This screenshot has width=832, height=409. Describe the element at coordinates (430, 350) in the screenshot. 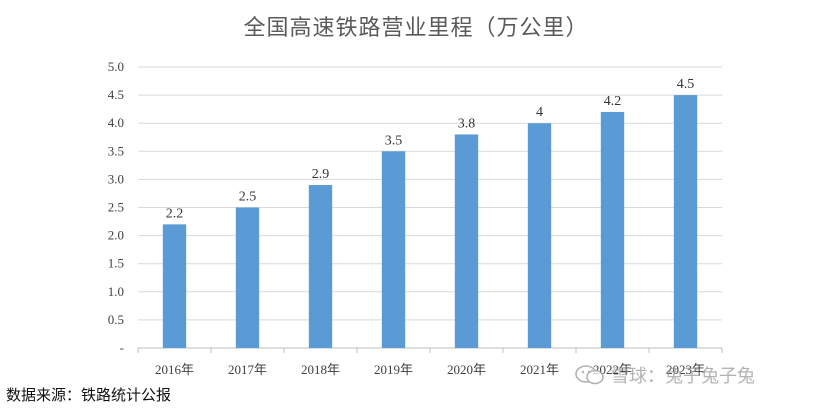

I see `axes` at that location.